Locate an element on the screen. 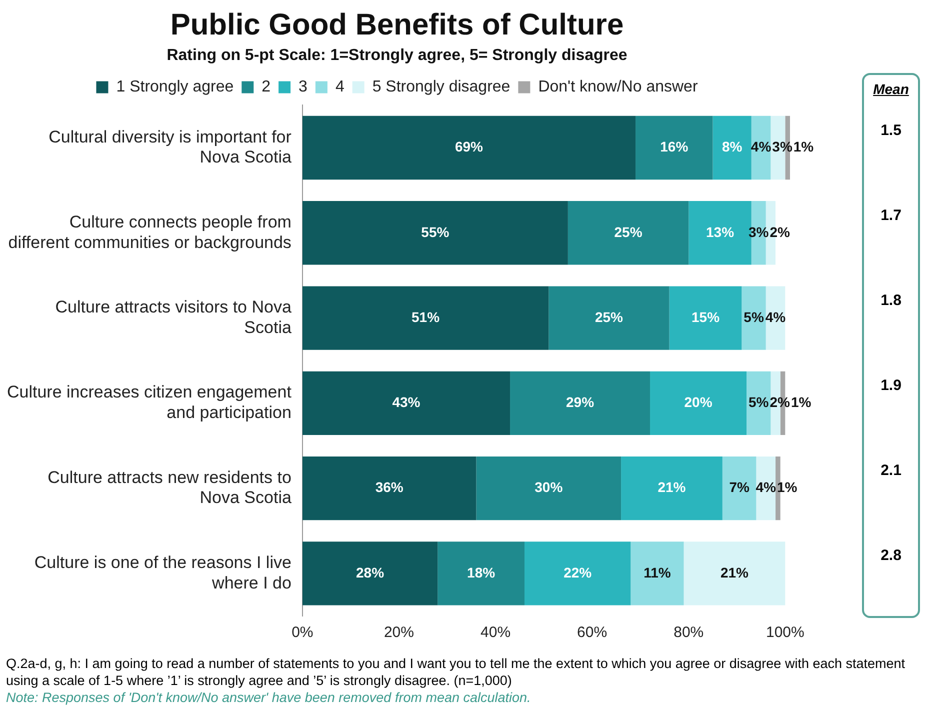 The image size is (925, 727). legend-label: 4 is located at coordinates (339, 87).